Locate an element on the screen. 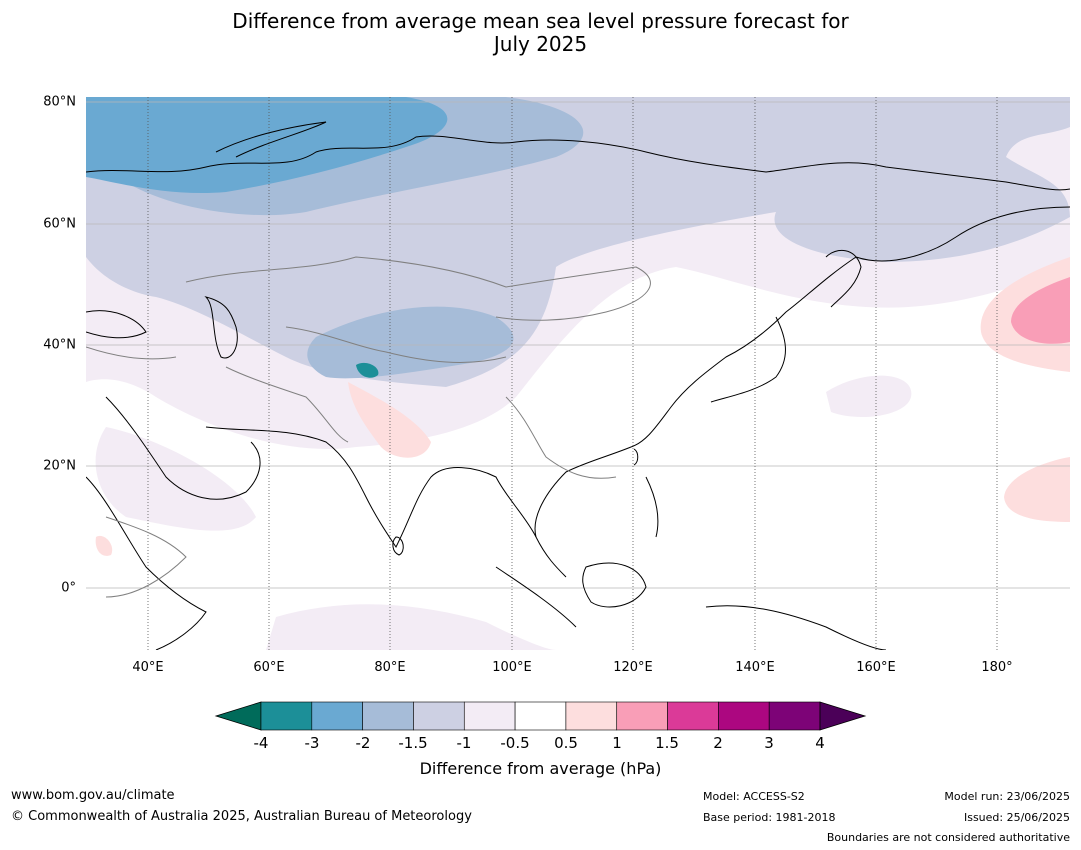 The width and height of the screenshot is (1081, 850). coastline-arabia is located at coordinates (183, 448).